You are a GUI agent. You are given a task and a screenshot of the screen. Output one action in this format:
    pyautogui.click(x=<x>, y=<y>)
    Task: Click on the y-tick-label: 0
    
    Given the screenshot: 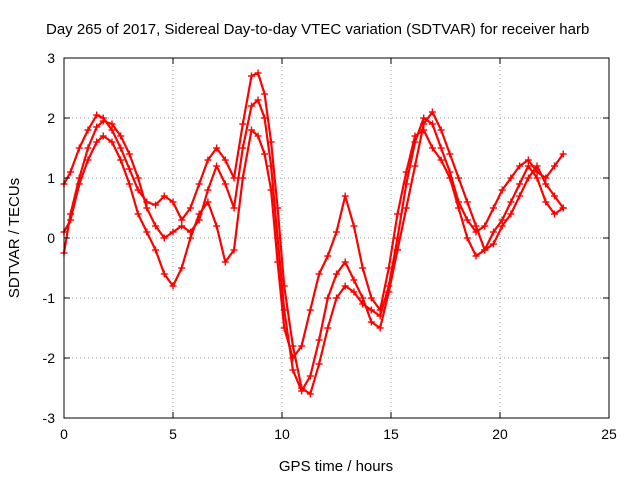 What is the action you would take?
    pyautogui.click(x=51, y=238)
    